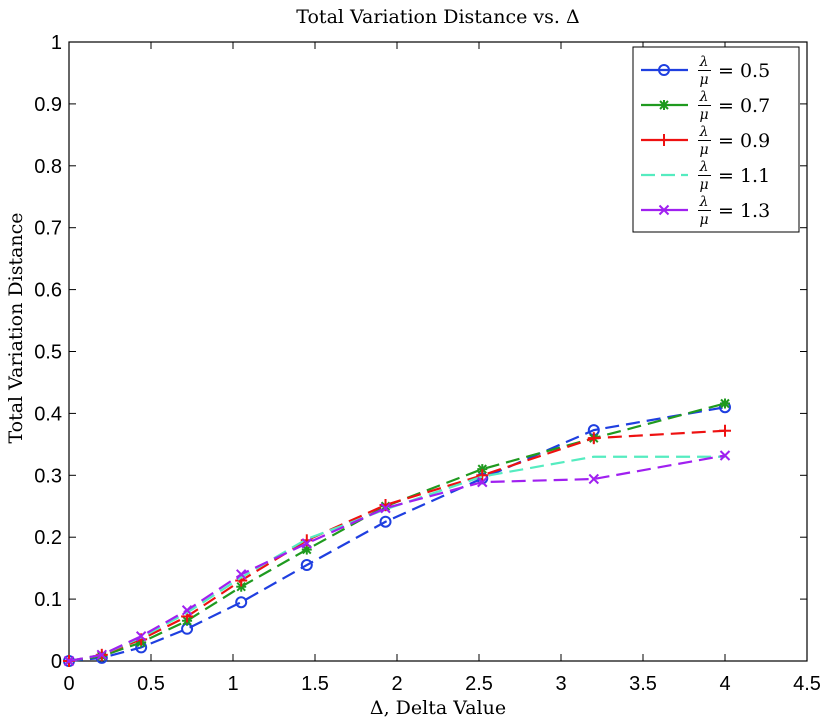 The height and width of the screenshot is (723, 830). Describe the element at coordinates (479, 684) in the screenshot. I see `x-tick-label: 2.5` at that location.